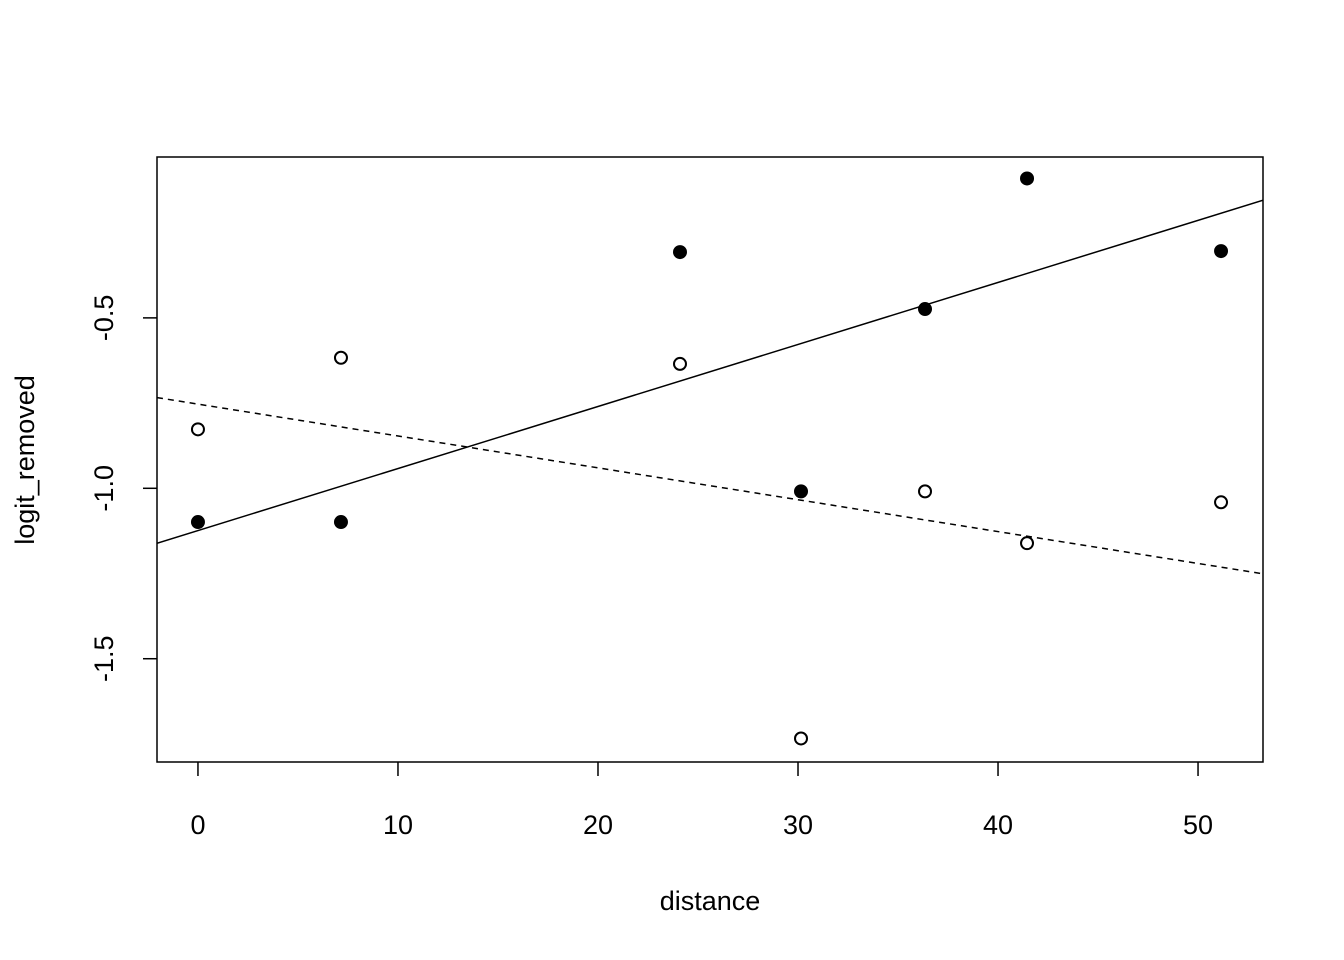  Describe the element at coordinates (104, 318) in the screenshot. I see `y-tick-label: -0.5` at that location.